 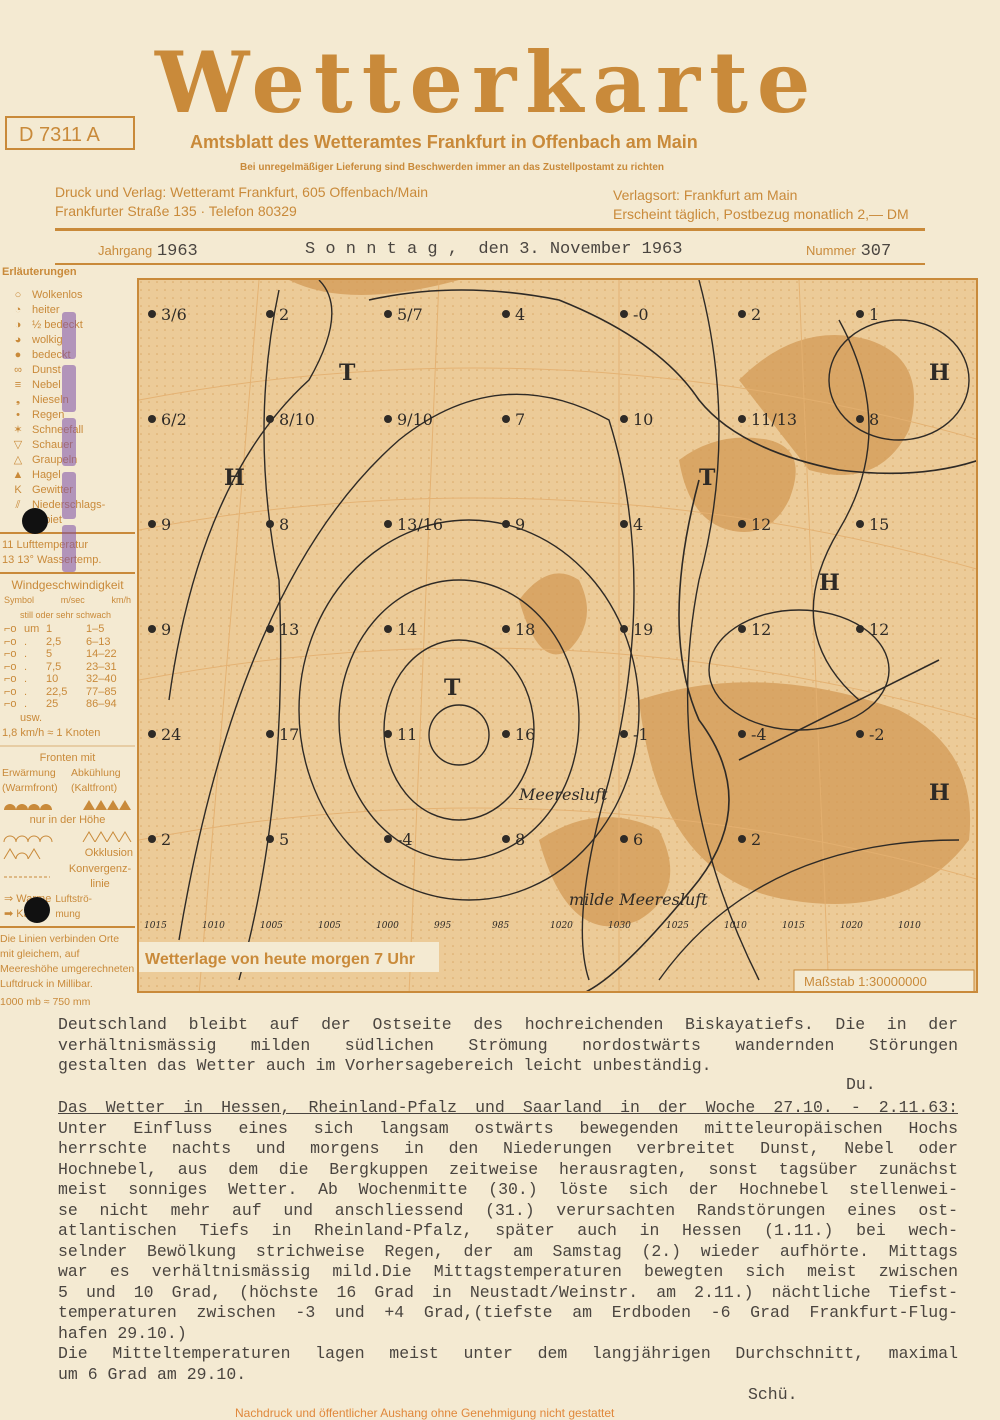 What do you see at coordinates (407, 629) in the screenshot?
I see `station-temperature: 14` at bounding box center [407, 629].